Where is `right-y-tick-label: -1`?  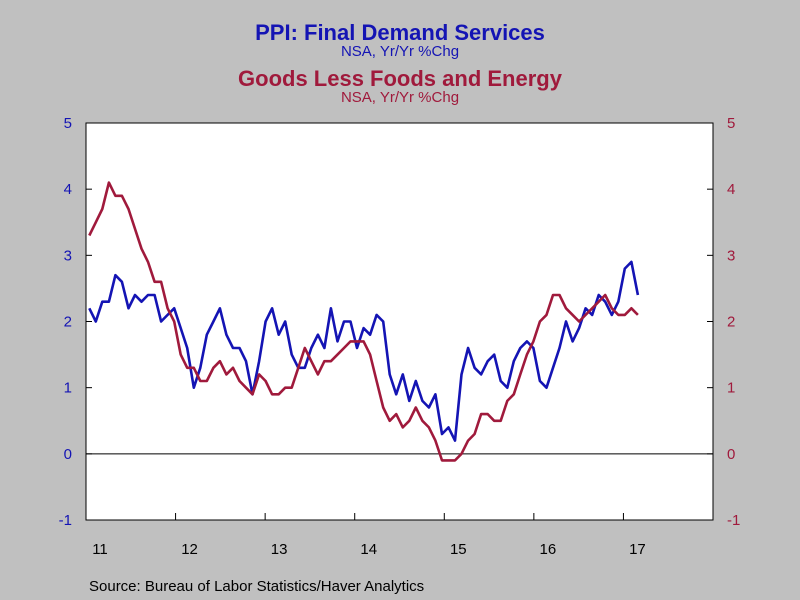 right-y-tick-label: -1 is located at coordinates (733, 520).